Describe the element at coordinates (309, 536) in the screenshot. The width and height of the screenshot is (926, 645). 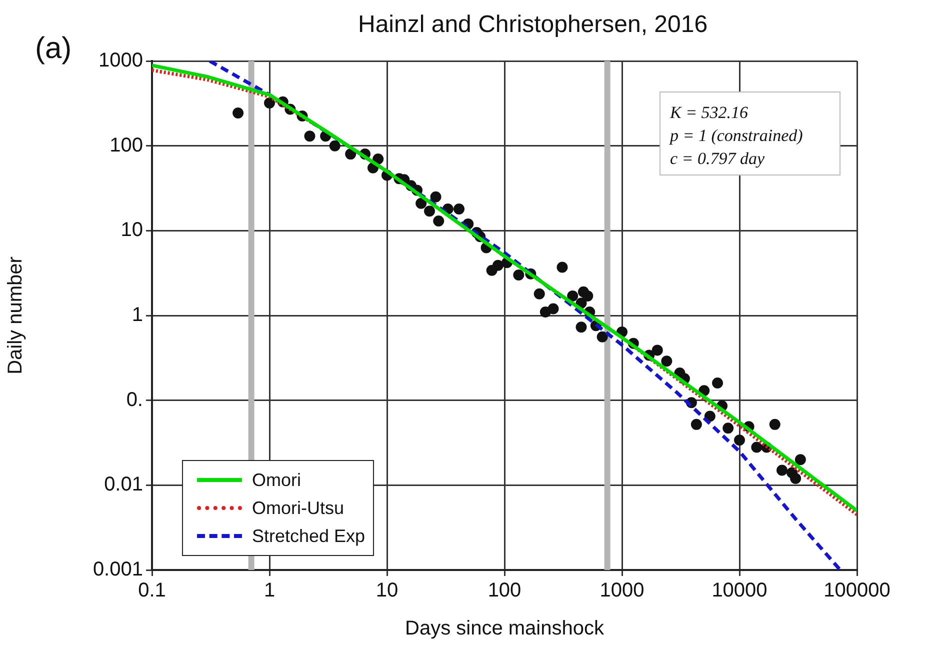
I see `legend-label: Stretched Exp` at that location.